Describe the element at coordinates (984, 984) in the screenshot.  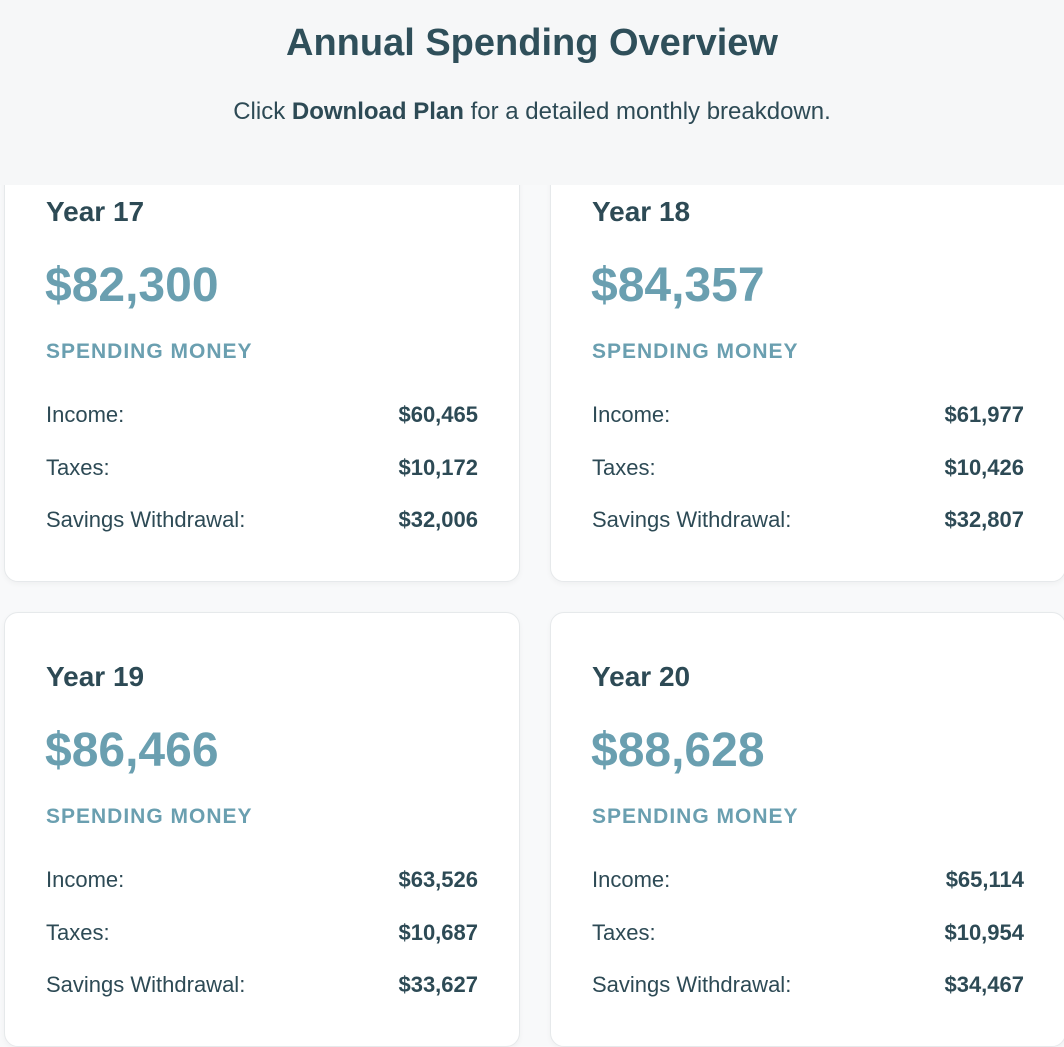
I see `detail-value: $34,467` at that location.